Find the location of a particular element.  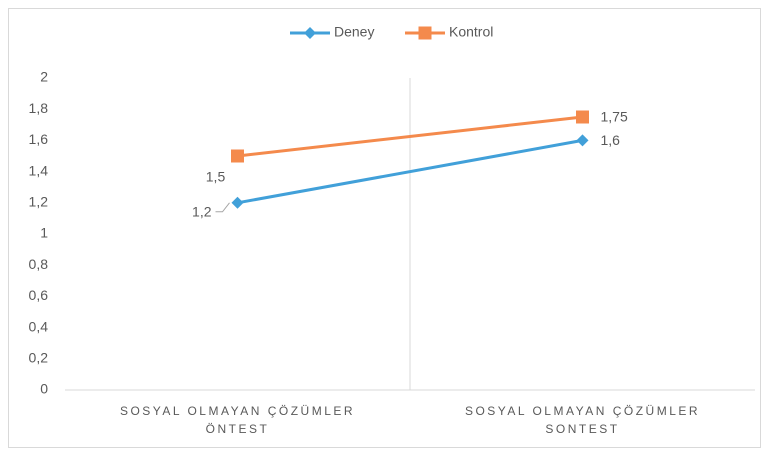

y-tick-label: 1,8 is located at coordinates (39, 108).